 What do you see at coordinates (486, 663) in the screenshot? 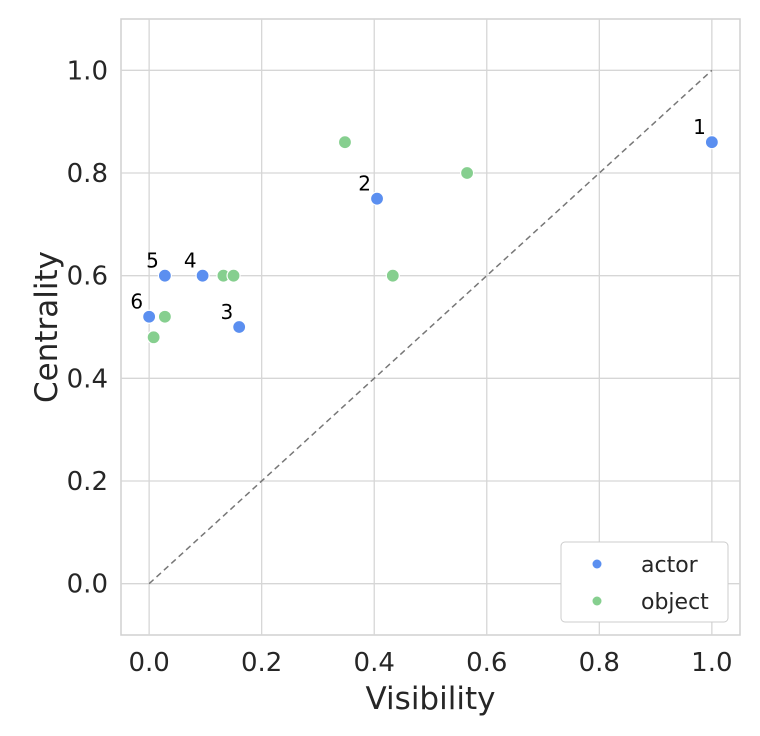
I see `x-tick-label: 0.6` at bounding box center [486, 663].